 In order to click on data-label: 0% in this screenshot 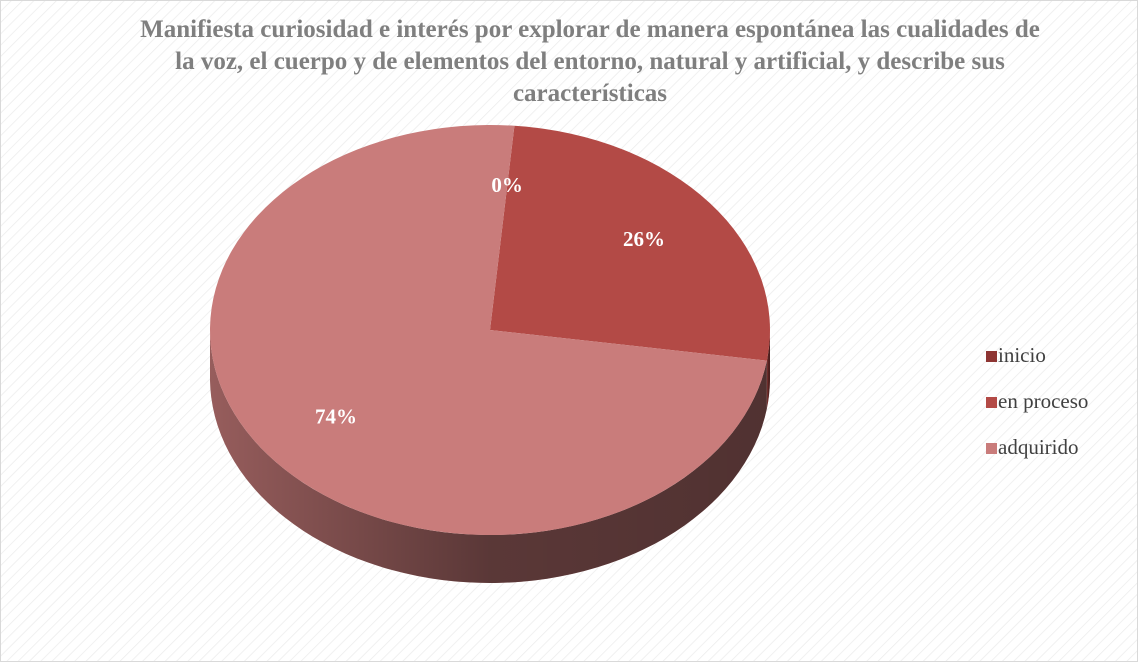, I will do `click(507, 185)`.